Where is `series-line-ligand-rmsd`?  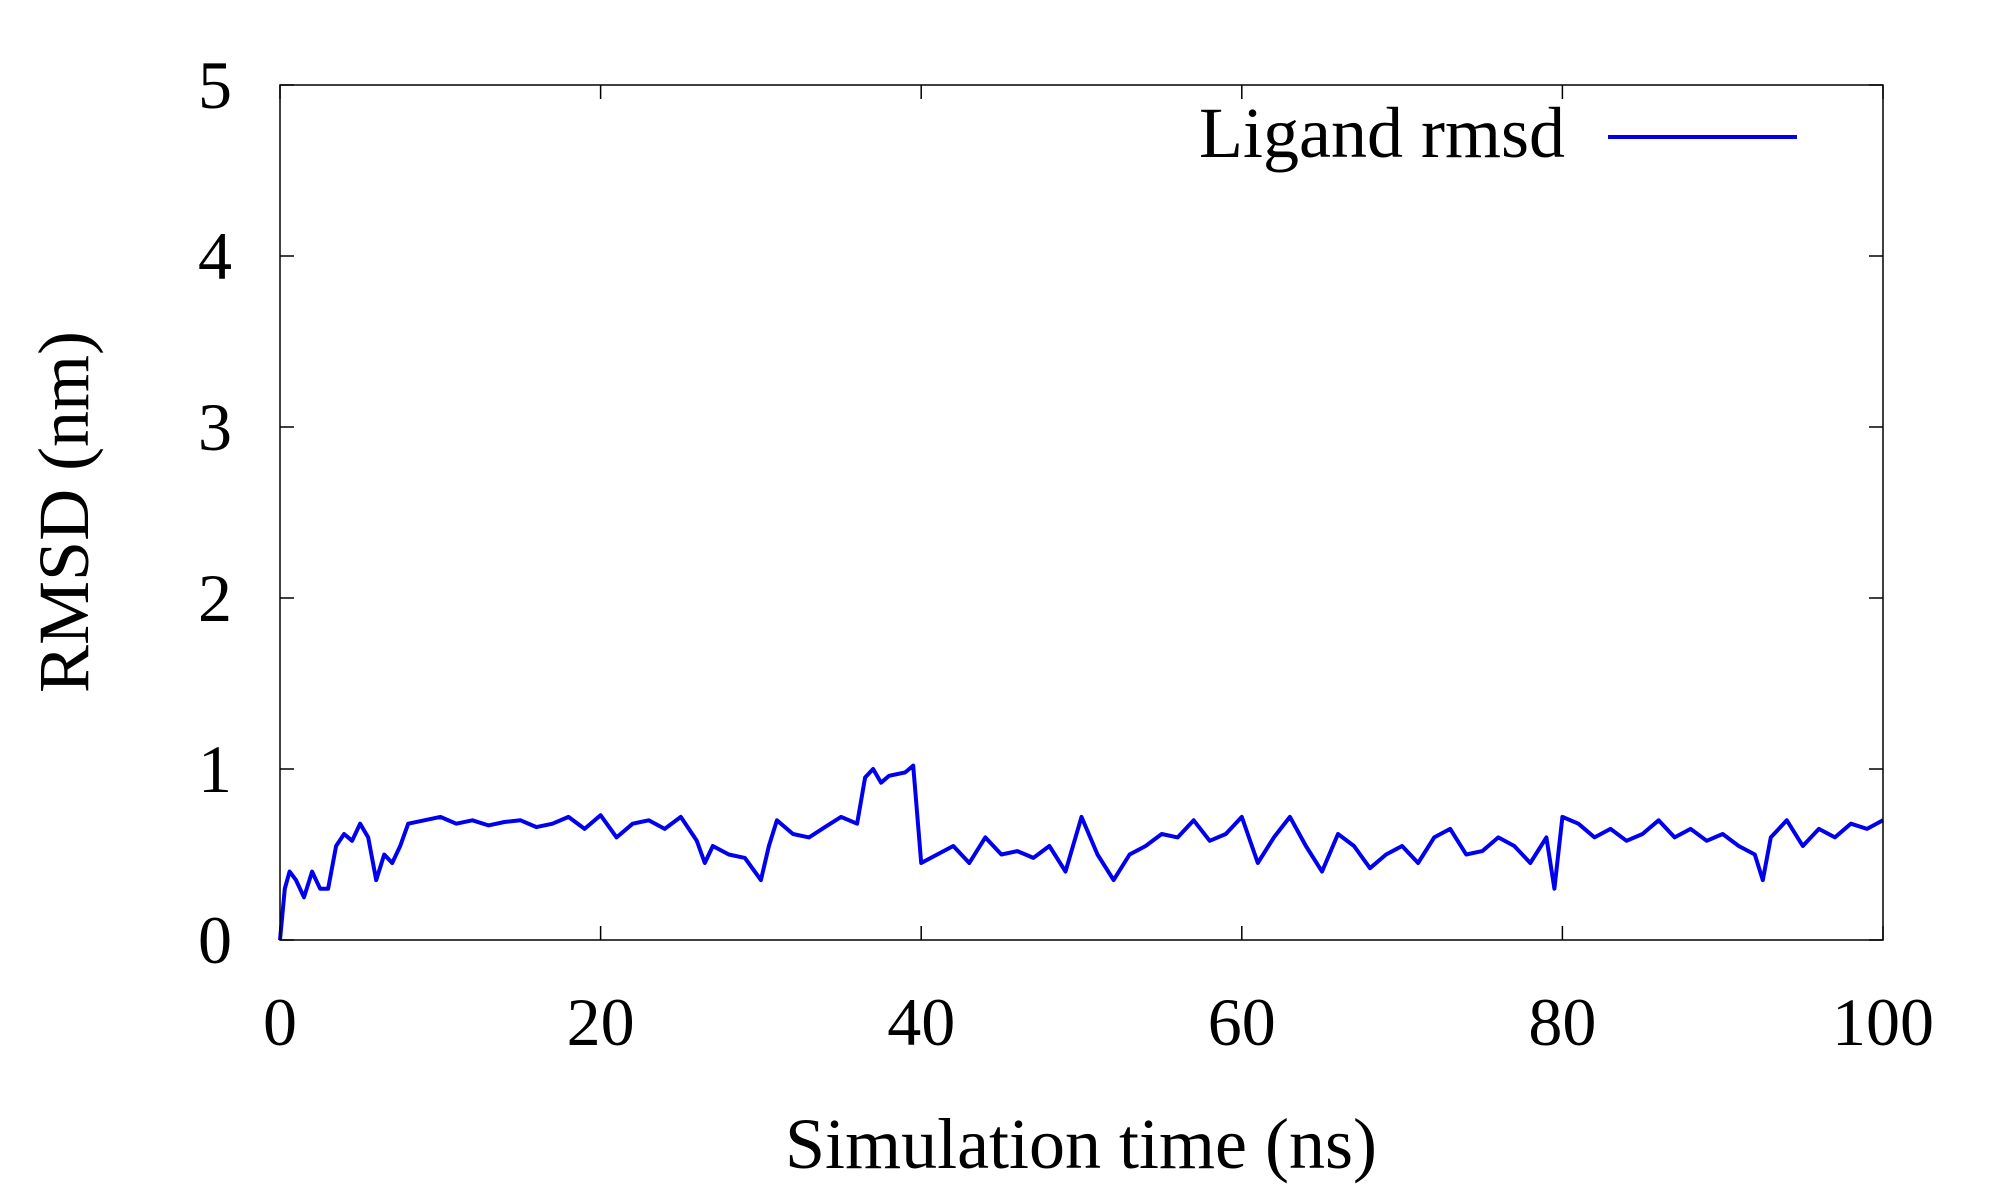
series-line-ligand-rmsd is located at coordinates (1081, 852).